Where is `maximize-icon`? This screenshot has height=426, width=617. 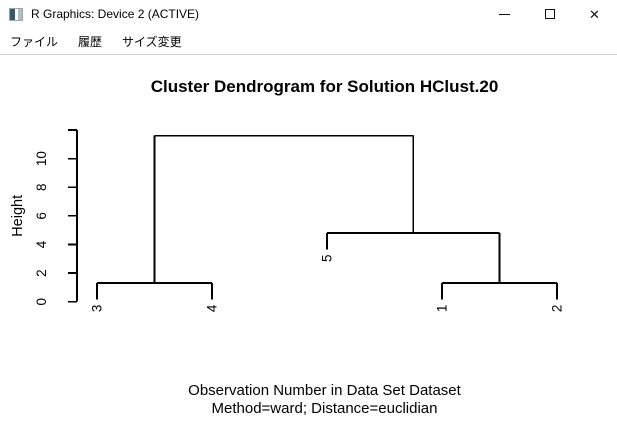 maximize-icon is located at coordinates (549, 14).